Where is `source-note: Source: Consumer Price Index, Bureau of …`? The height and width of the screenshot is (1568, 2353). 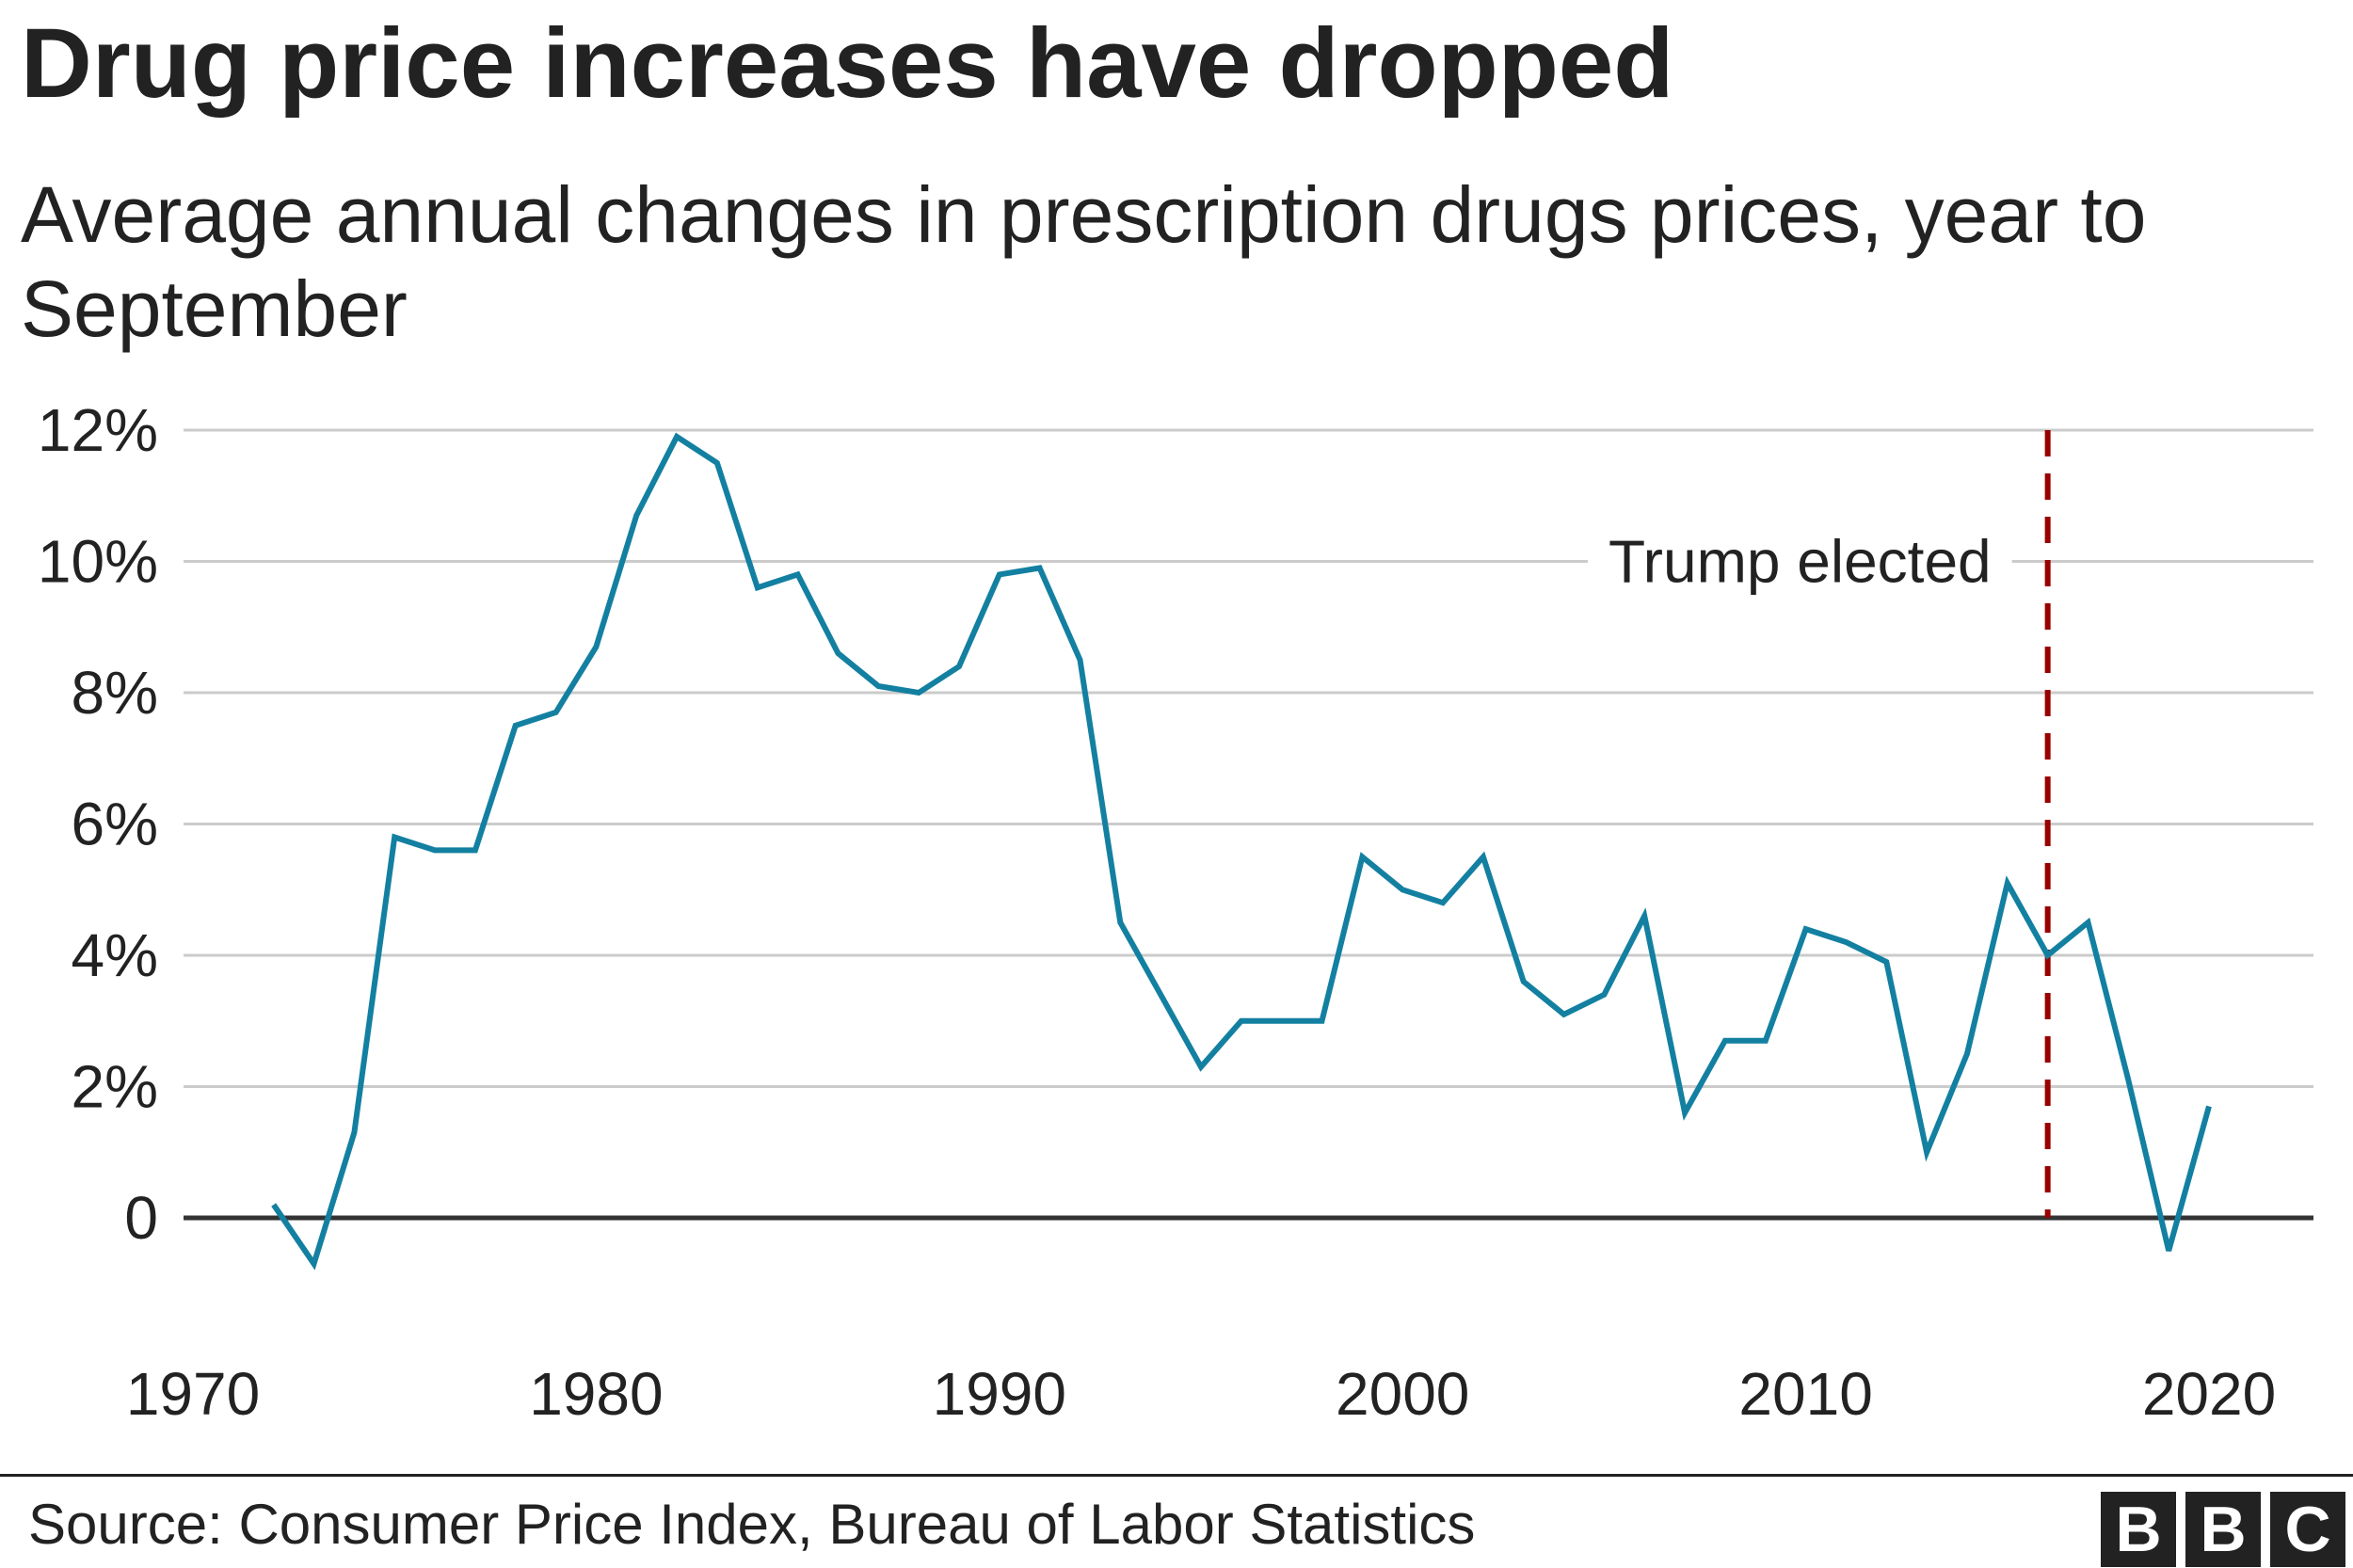 source-note: Source: Consumer Price Index, Bureau of … is located at coordinates (752, 1524).